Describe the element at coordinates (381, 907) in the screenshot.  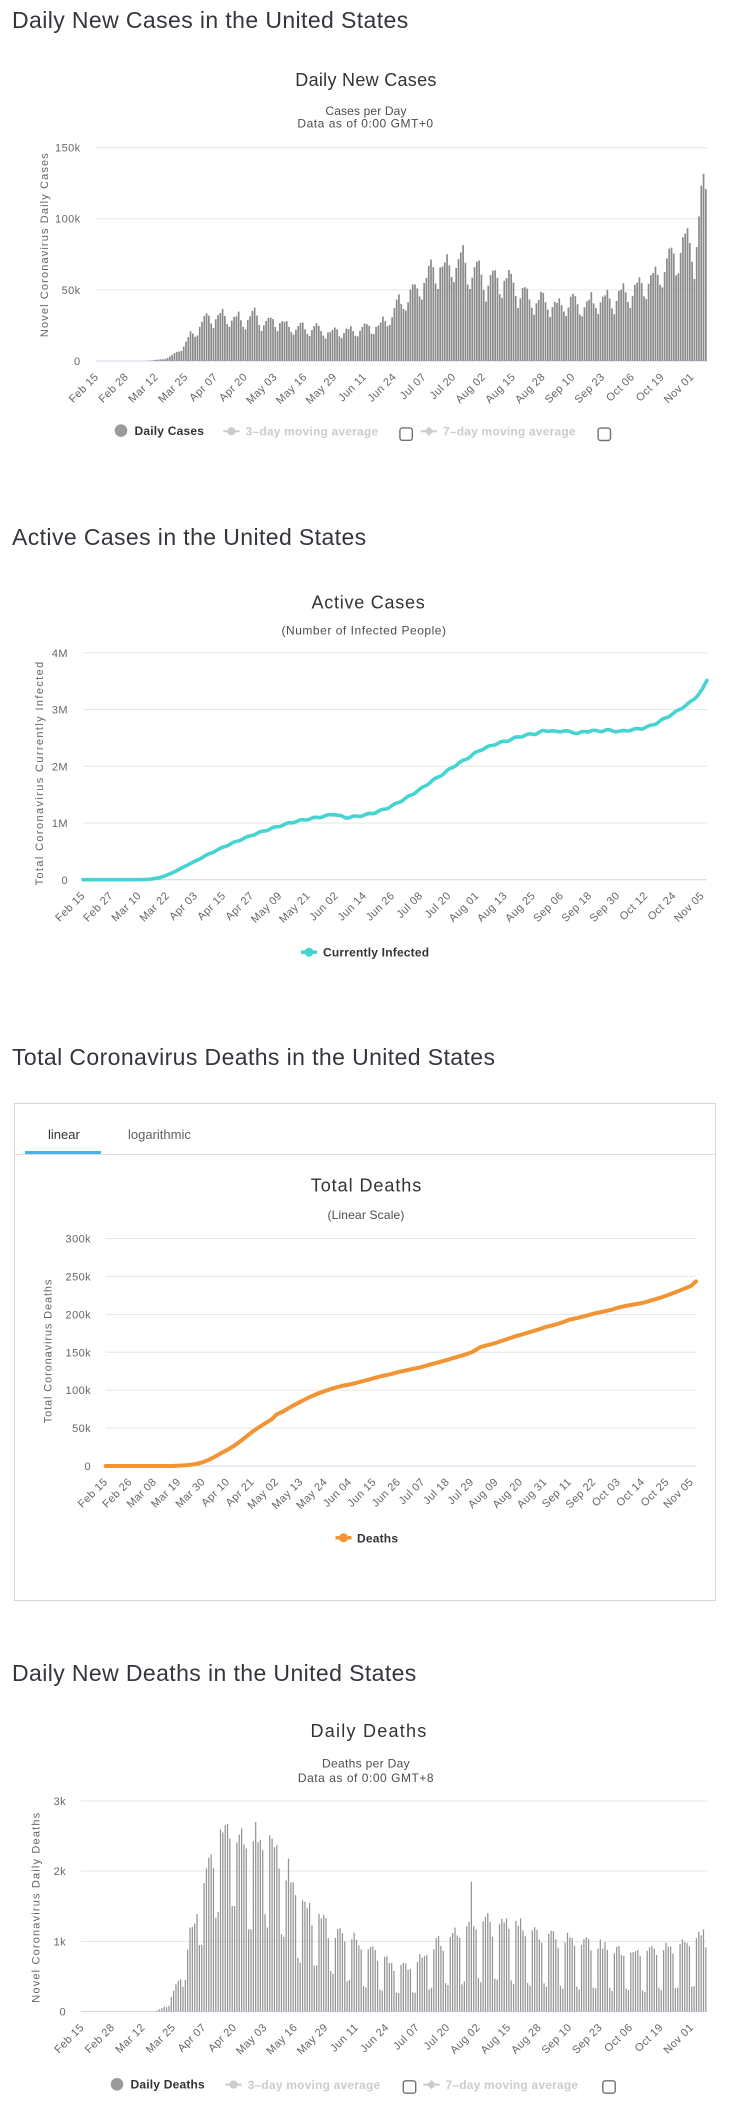
I see `svg-text: Jun 26` at that location.